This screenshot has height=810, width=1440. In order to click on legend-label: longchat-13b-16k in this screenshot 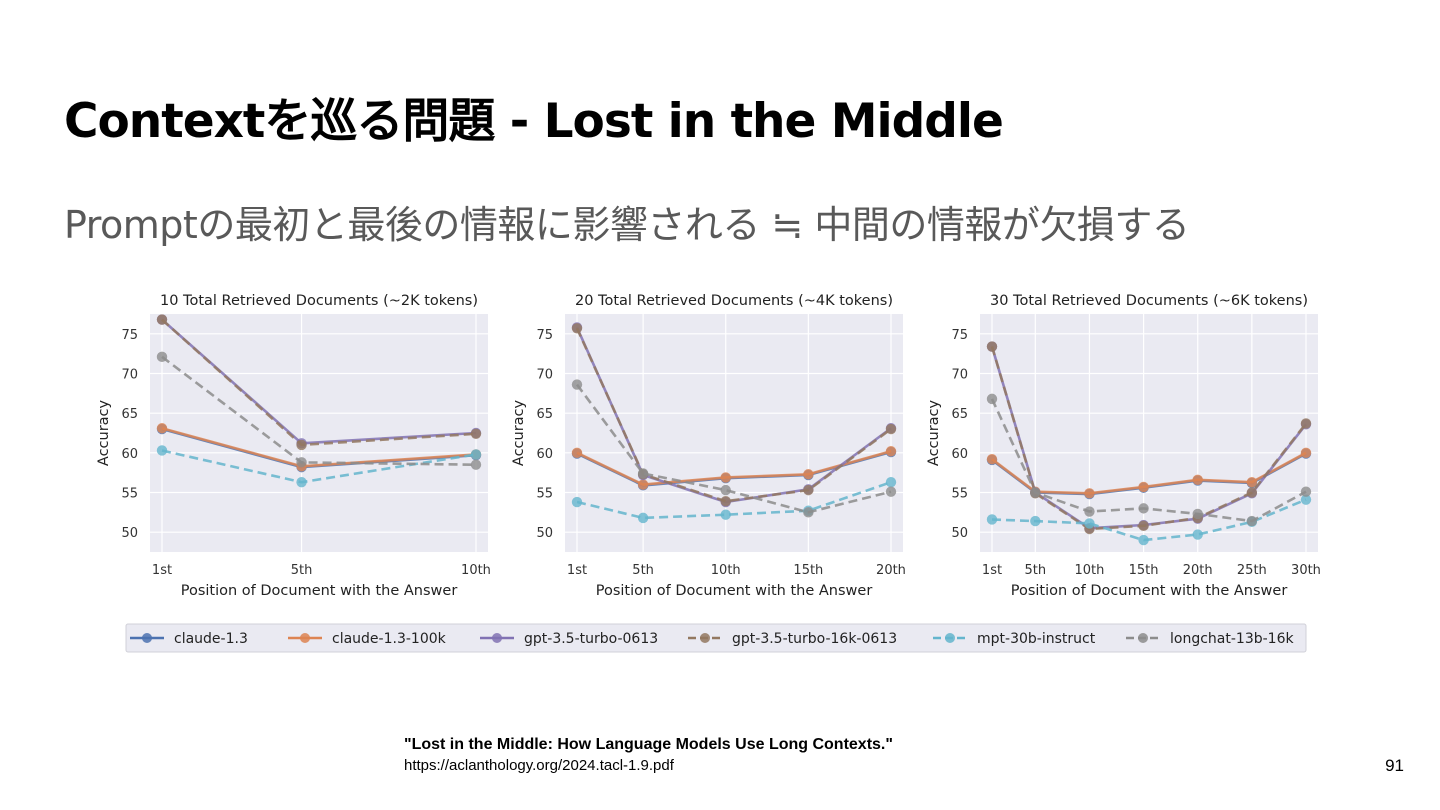, I will do `click(1232, 639)`.